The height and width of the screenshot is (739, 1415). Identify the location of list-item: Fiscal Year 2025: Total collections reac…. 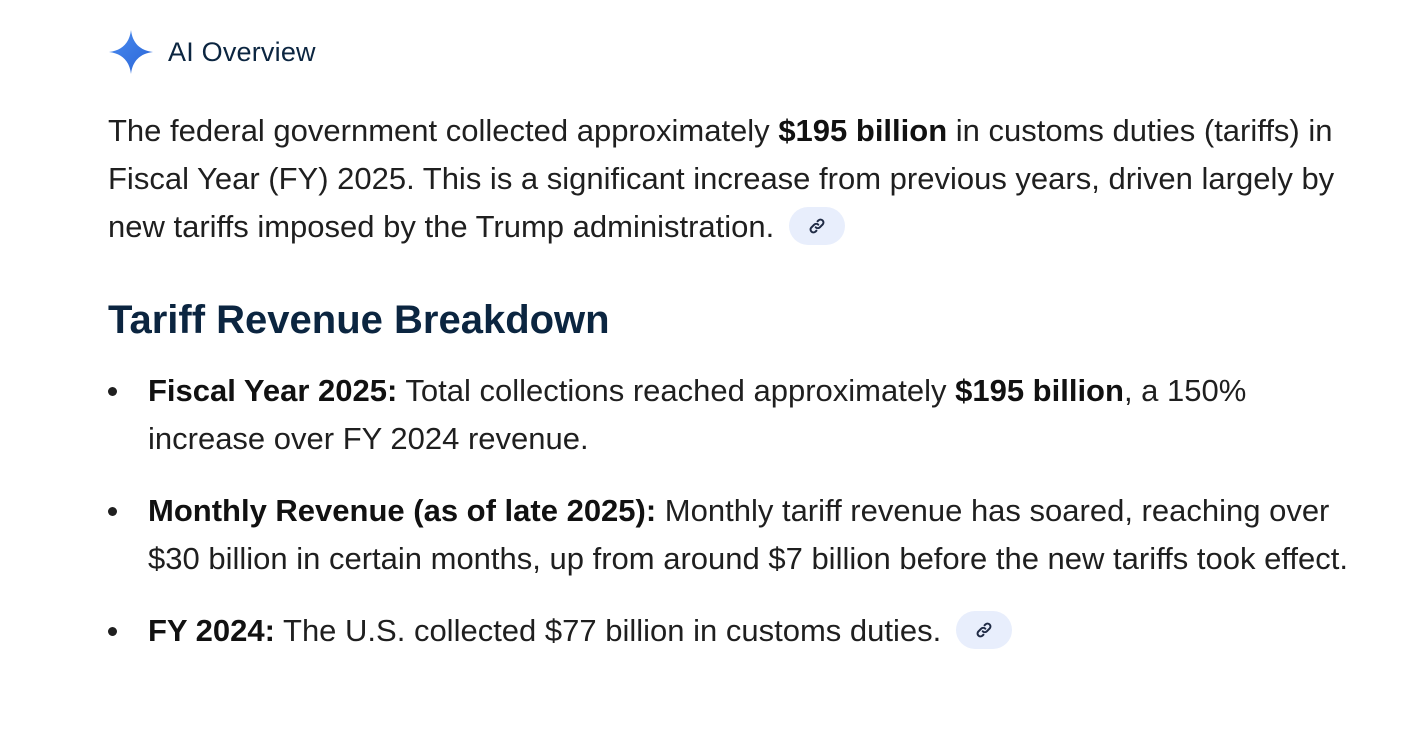
(733, 415).